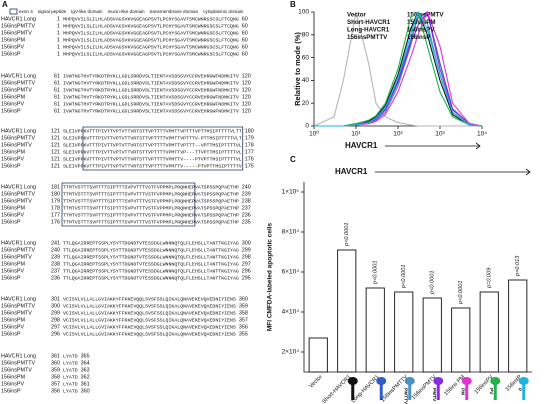 Image resolution: width=550 pixels, height=404 pixels. What do you see at coordinates (223, 11) in the screenshot?
I see `legend-text: cytoplasmic domain` at bounding box center [223, 11].